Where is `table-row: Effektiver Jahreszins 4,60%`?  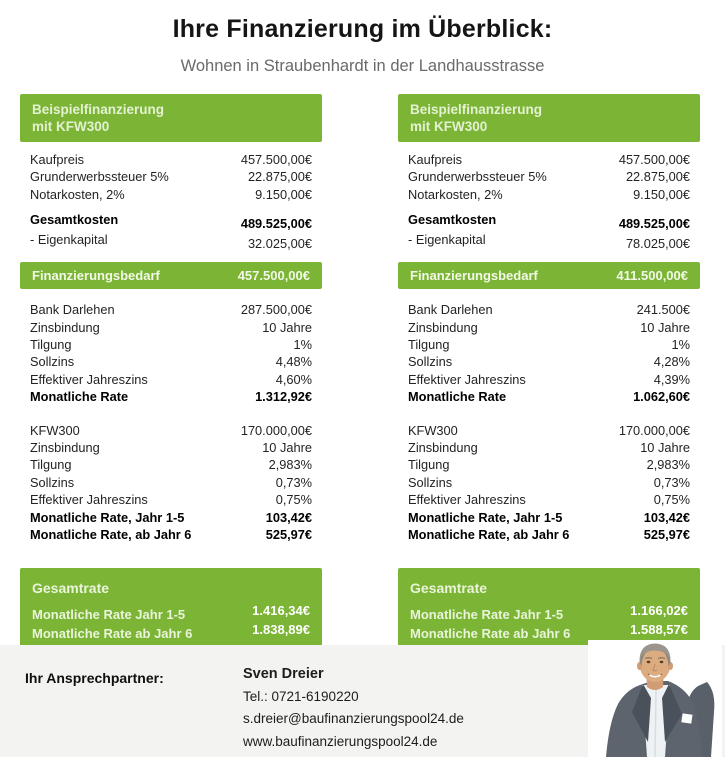 table-row: Effektiver Jahreszins 4,60% is located at coordinates (171, 379).